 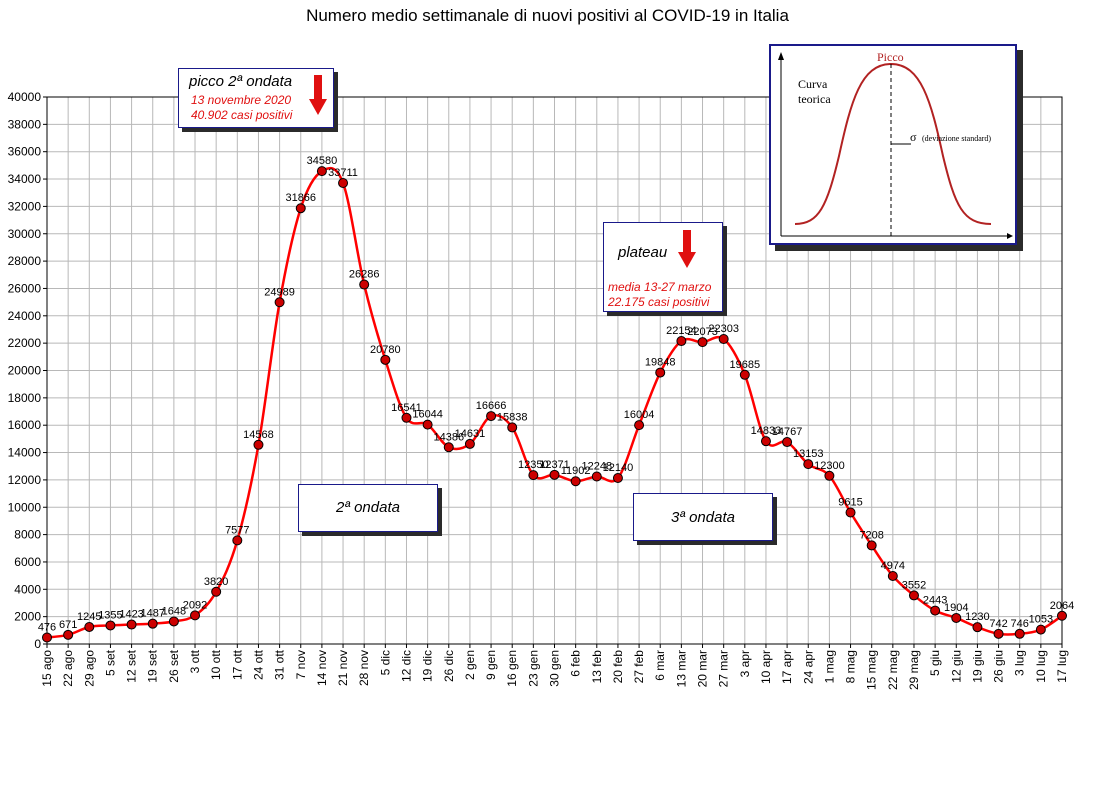 What do you see at coordinates (554, 465) in the screenshot?
I see `data-label: 12371` at bounding box center [554, 465].